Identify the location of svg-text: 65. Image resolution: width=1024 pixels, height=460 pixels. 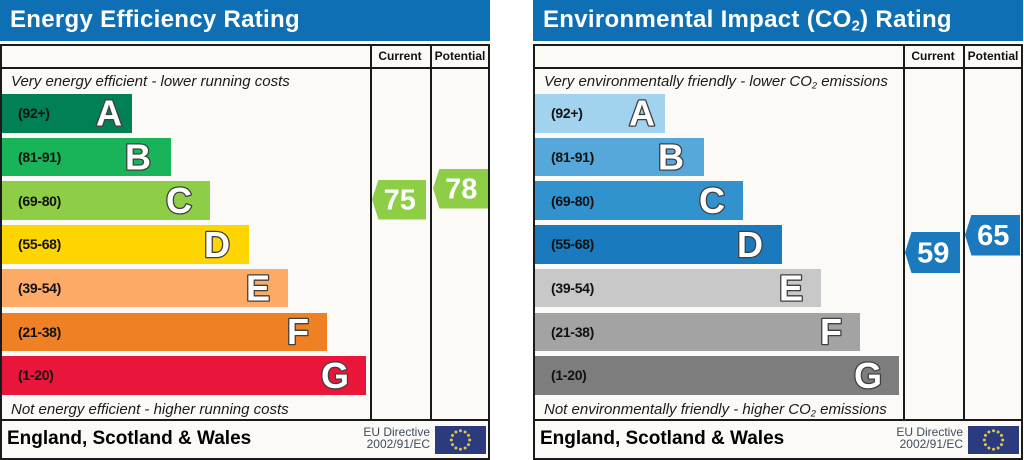
(993, 236).